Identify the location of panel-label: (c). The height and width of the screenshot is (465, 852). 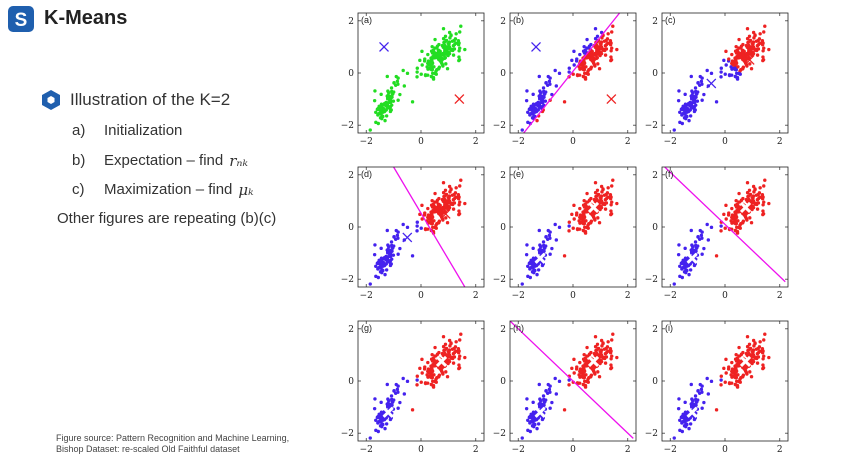
(670, 20).